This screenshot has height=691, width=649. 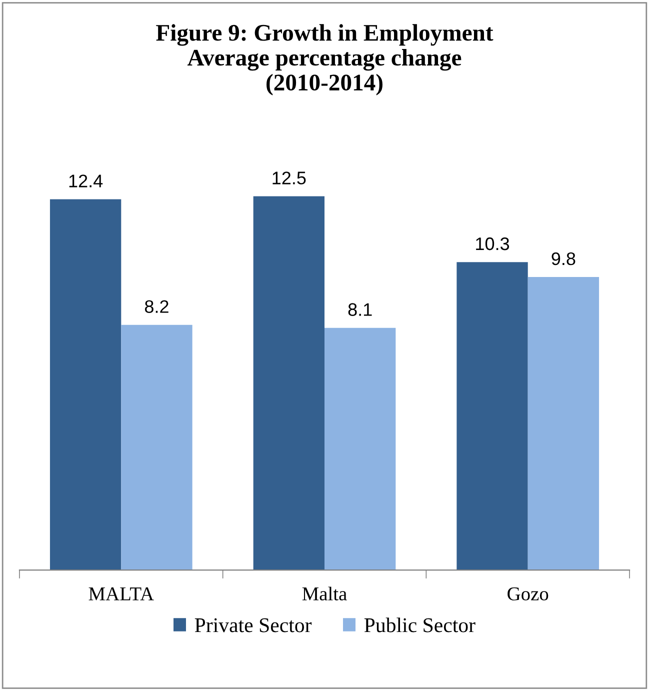 I want to click on data-label: 9.8, so click(x=564, y=259).